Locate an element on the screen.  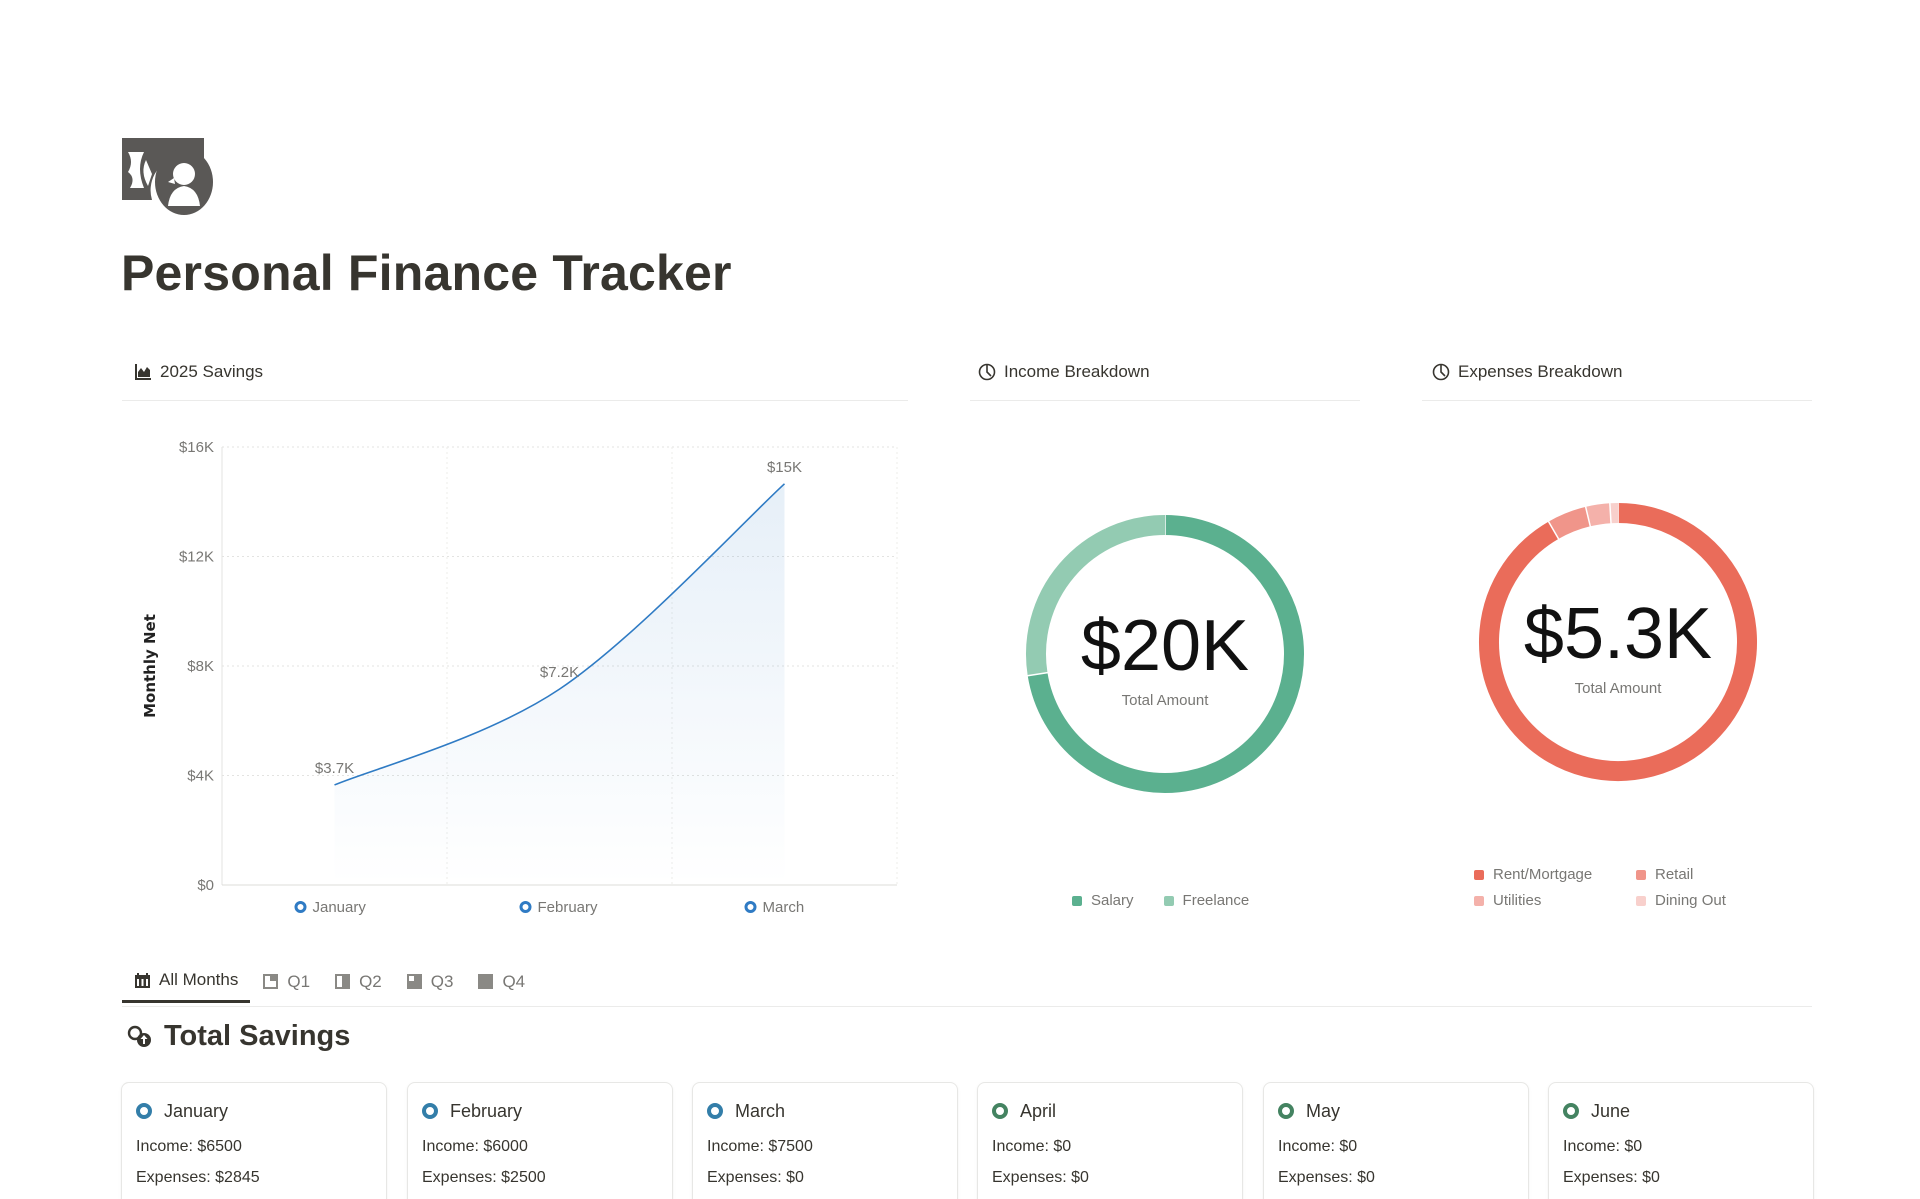
data-label: $7.2K is located at coordinates (559, 672).